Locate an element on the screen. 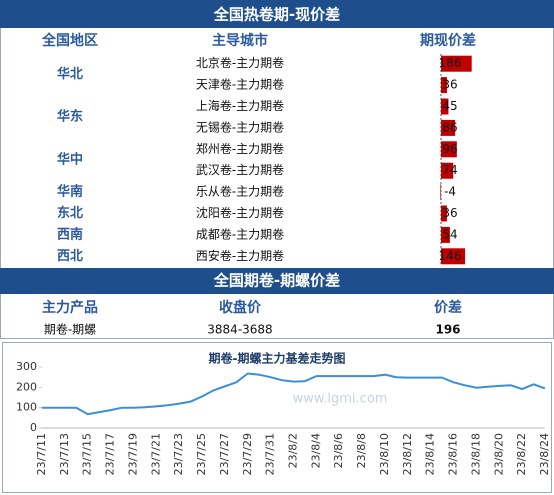  value-label: 86 is located at coordinates (449, 127).